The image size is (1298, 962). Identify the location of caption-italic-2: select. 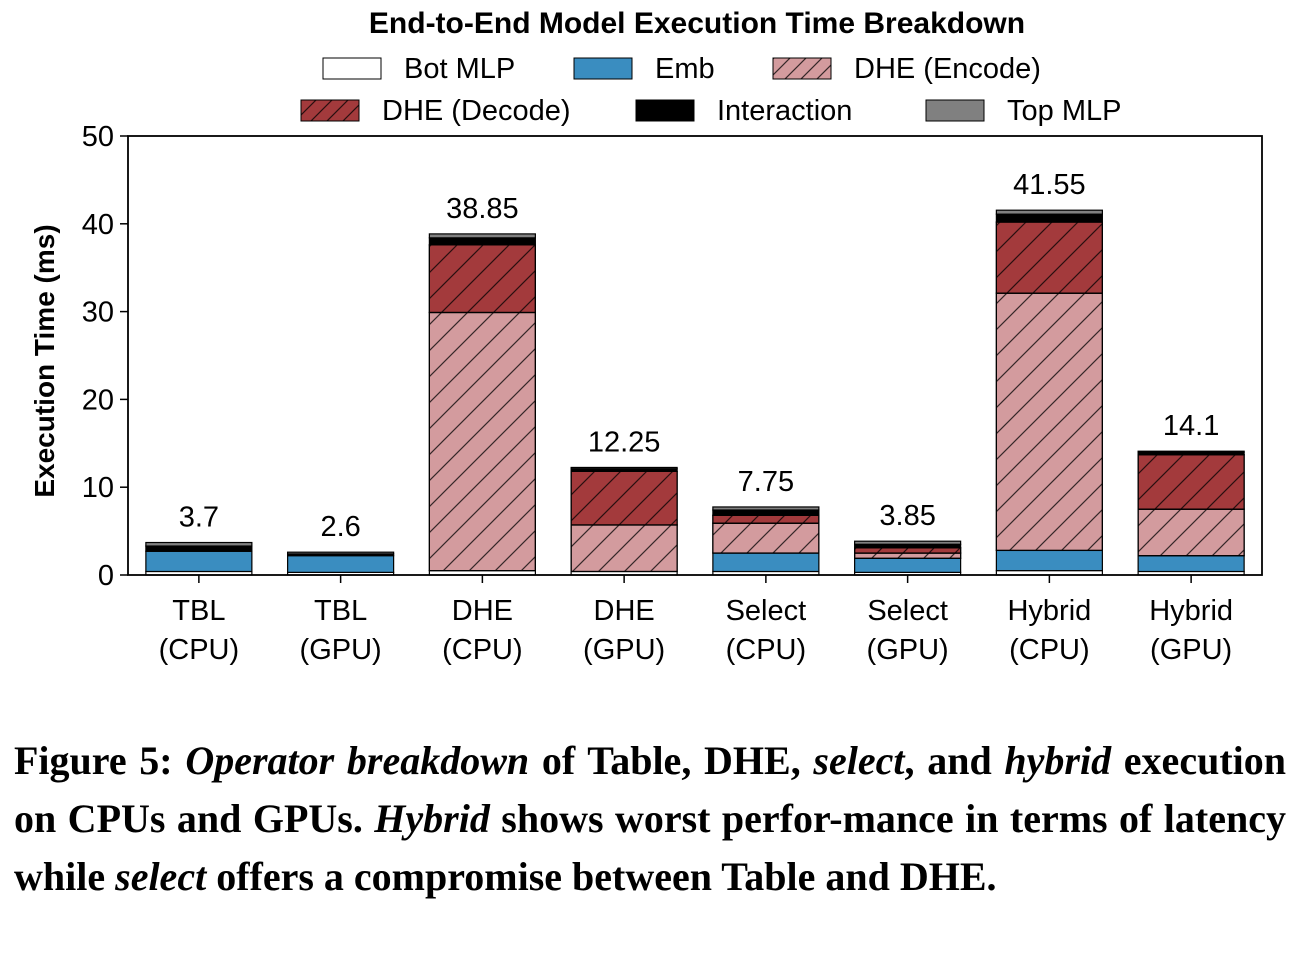
(859, 760).